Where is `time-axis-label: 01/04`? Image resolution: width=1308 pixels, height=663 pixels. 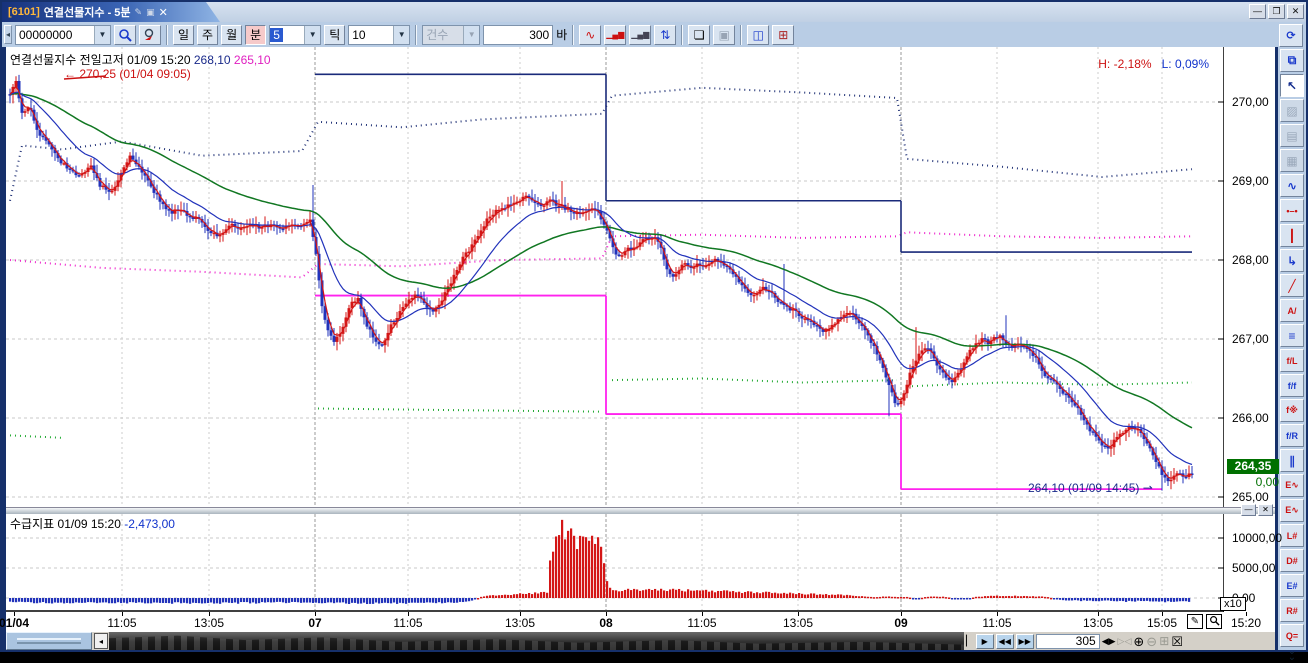
time-axis-label: 01/04 is located at coordinates (15, 623).